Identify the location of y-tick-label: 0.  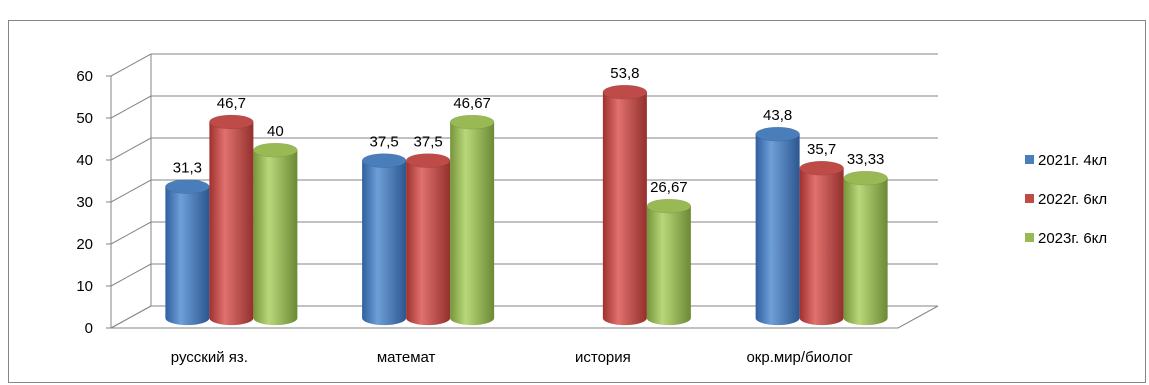
(89, 328).